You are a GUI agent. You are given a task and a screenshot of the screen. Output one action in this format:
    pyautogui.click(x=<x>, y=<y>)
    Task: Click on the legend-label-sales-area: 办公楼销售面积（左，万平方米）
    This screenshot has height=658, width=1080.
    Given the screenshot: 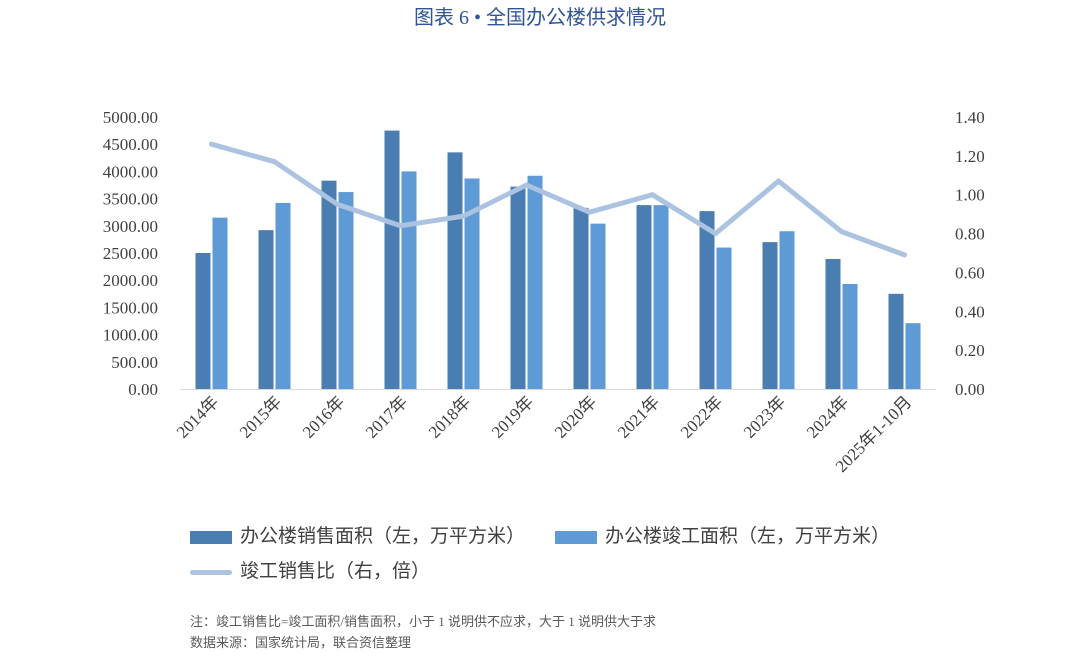 What is the action you would take?
    pyautogui.click(x=383, y=536)
    